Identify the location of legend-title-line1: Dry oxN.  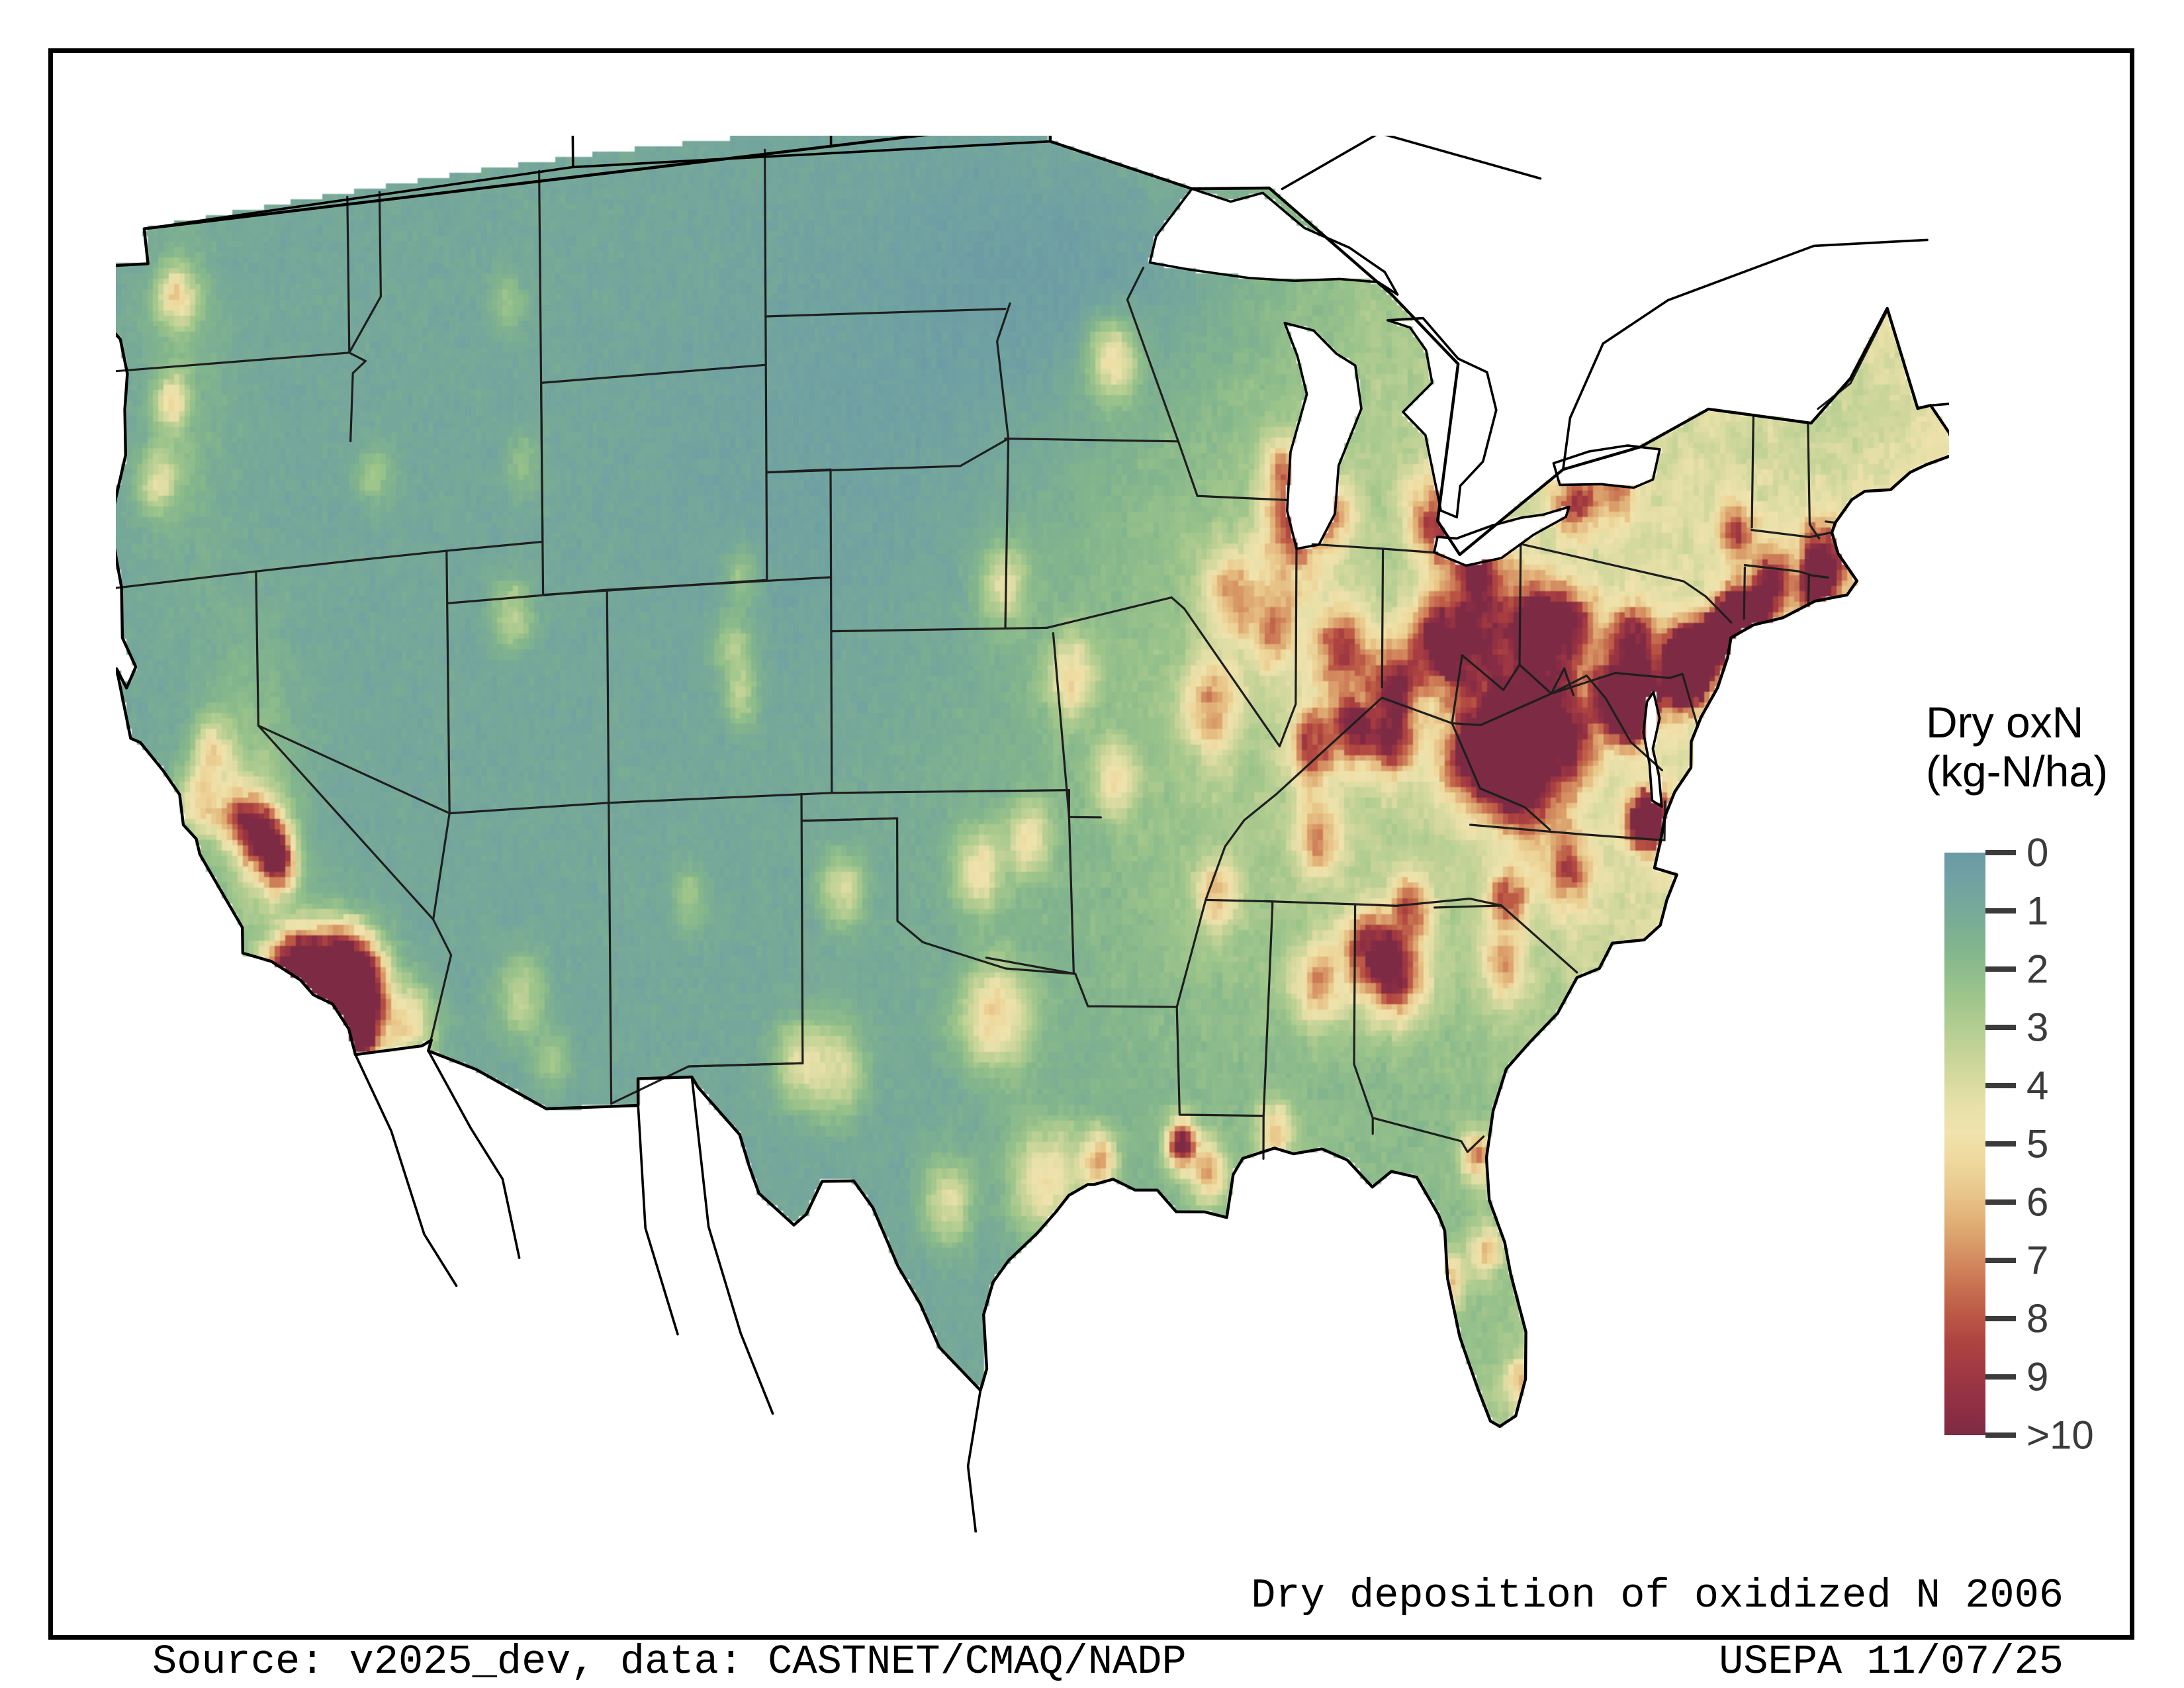
(2005, 722).